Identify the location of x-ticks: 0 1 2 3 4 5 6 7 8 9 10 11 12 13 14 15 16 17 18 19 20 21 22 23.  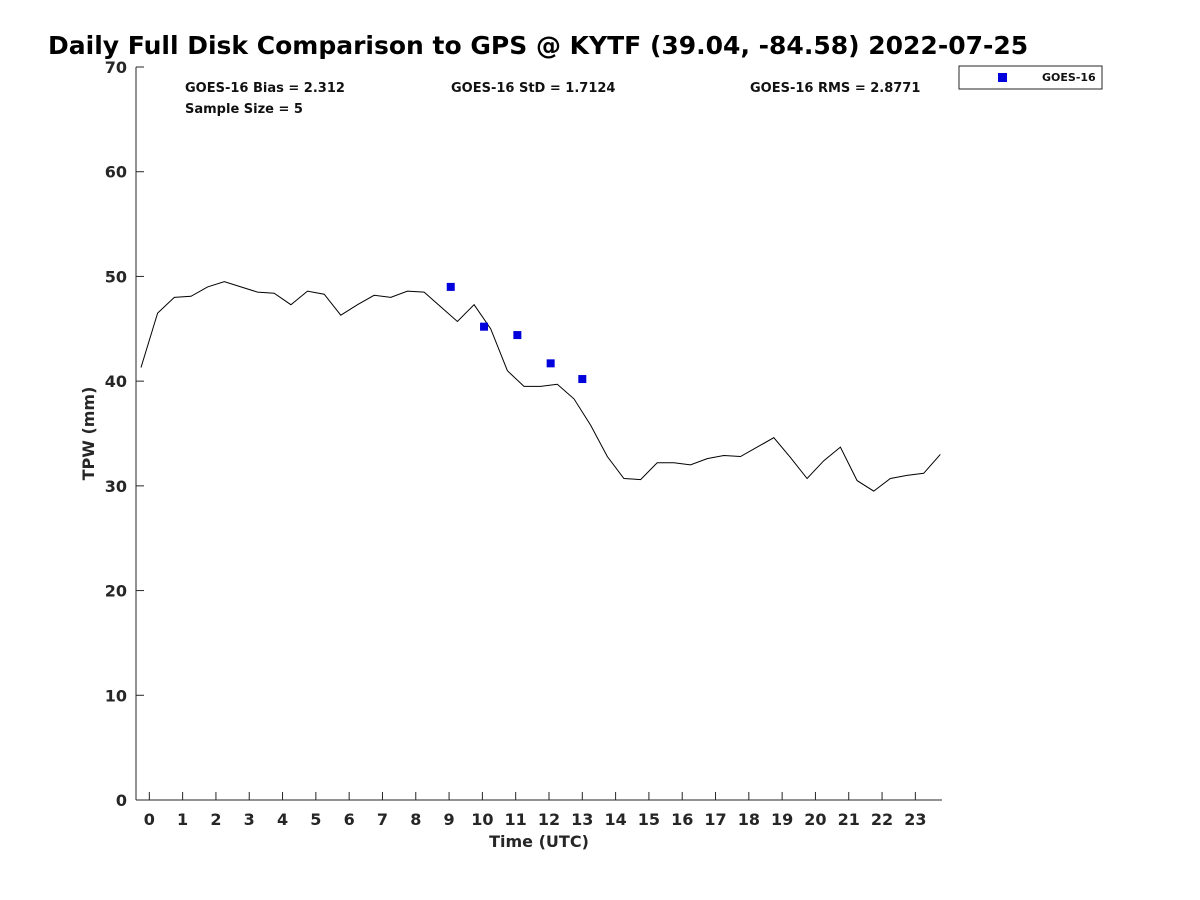
(535, 810).